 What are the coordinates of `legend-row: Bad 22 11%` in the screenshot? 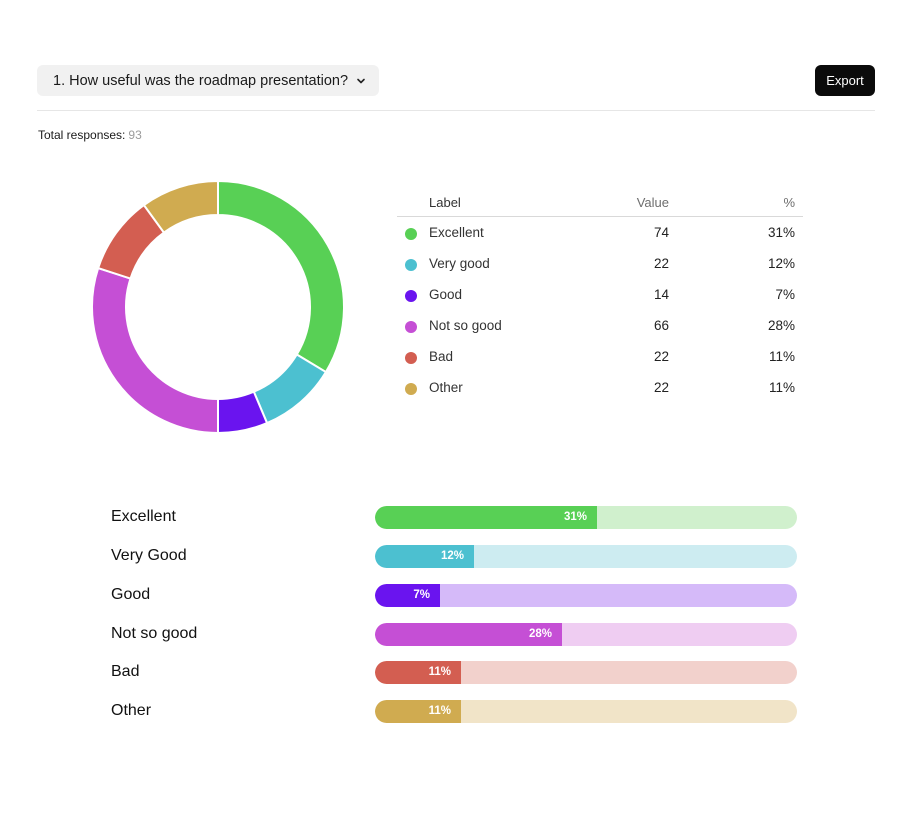 It's located at (600, 356).